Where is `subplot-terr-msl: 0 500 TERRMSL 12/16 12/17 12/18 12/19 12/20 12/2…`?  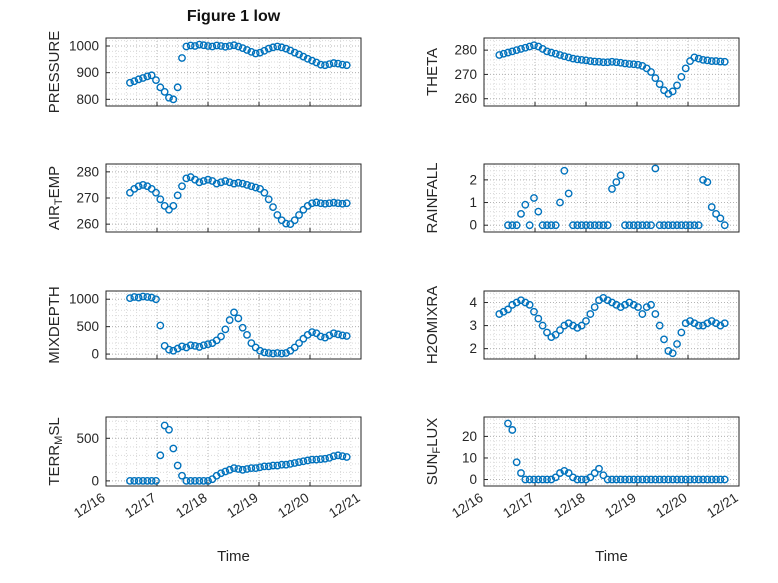 subplot-terr-msl: 0 500 TERRMSL 12/16 12/17 12/18 12/19 12/20 12/2… is located at coordinates (204, 468).